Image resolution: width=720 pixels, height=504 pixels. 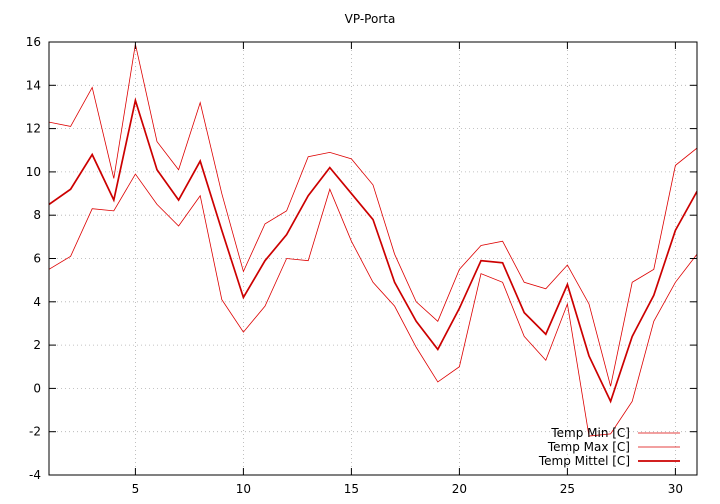 I want to click on y-tick-label: -2, so click(x=35, y=432).